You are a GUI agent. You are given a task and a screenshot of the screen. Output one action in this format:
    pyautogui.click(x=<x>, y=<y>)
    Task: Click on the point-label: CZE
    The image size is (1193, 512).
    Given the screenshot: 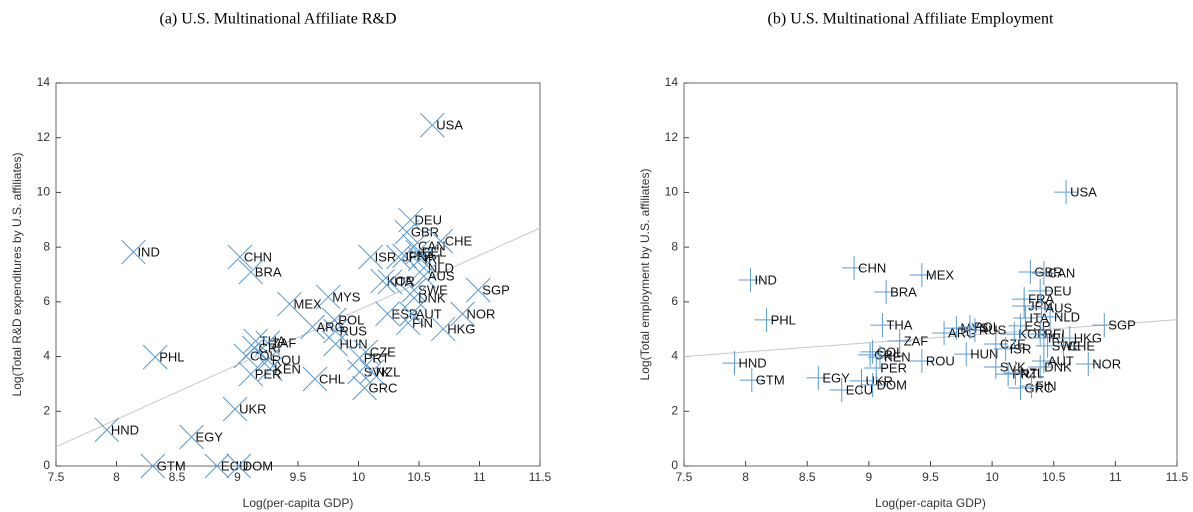 What is the action you would take?
    pyautogui.click(x=1013, y=343)
    